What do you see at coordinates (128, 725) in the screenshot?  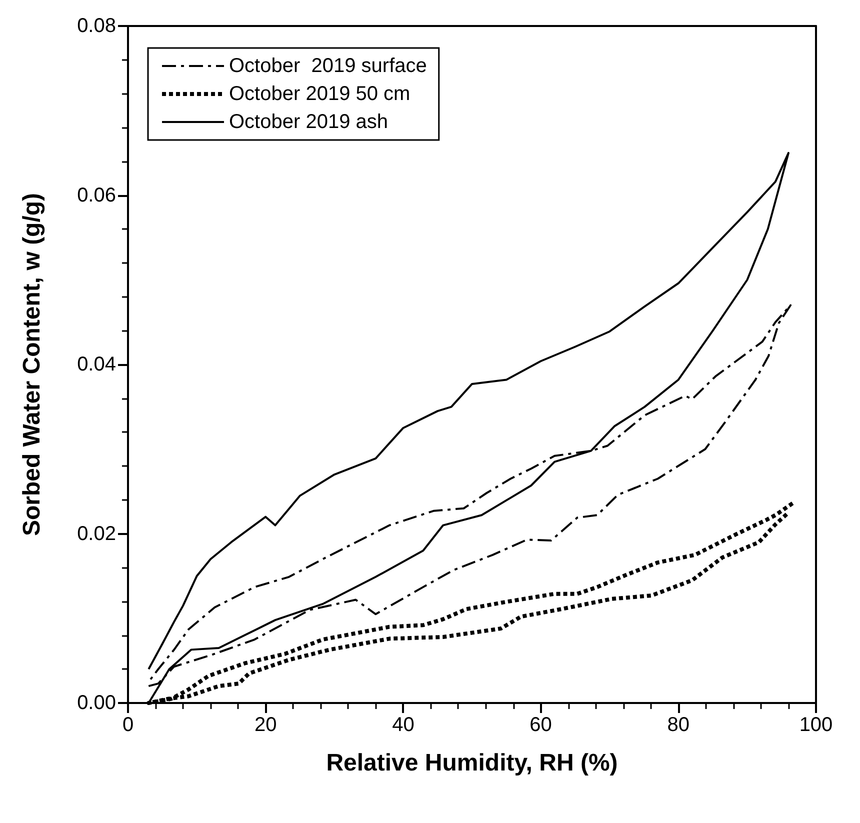 I see `x-tick-label: 0` at bounding box center [128, 725].